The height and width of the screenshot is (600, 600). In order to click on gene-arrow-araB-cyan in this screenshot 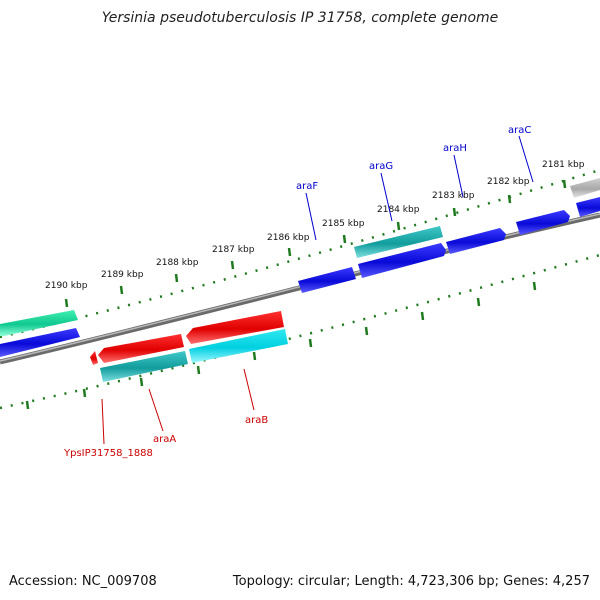, I will do `click(238, 346)`.